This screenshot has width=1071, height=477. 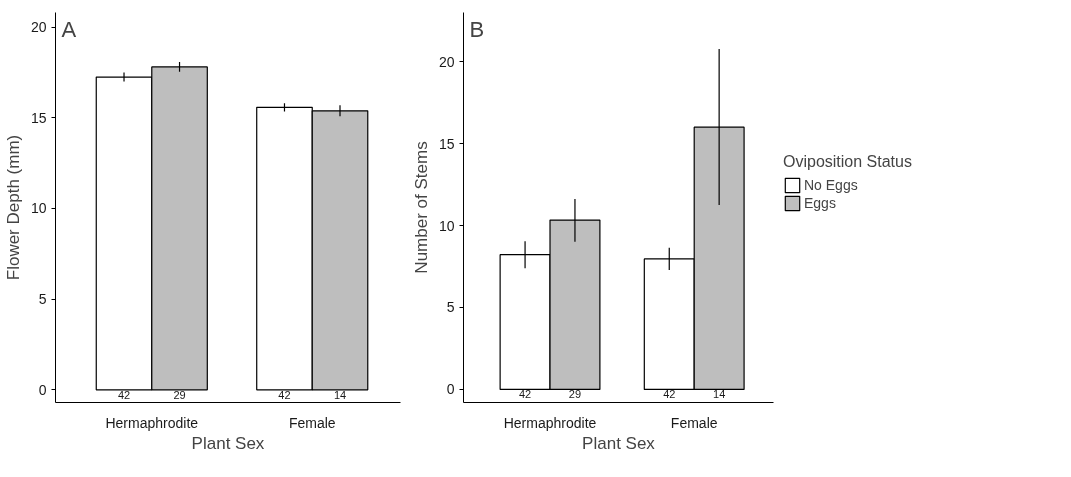 I want to click on y-axis-title: Flower Depth (mm), so click(x=13, y=207).